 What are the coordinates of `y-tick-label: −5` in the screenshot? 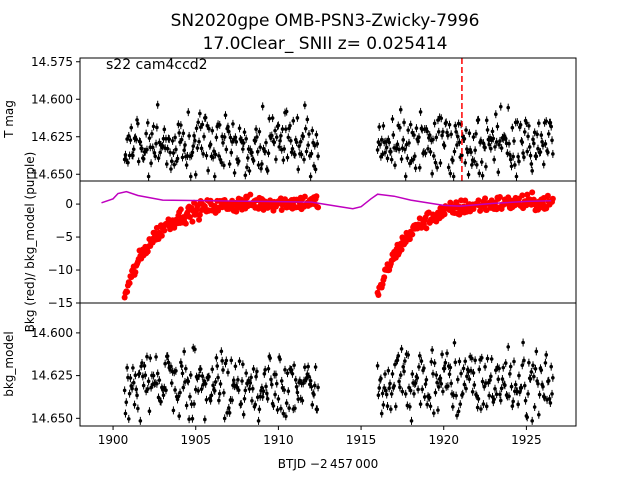 It's located at (64, 237).